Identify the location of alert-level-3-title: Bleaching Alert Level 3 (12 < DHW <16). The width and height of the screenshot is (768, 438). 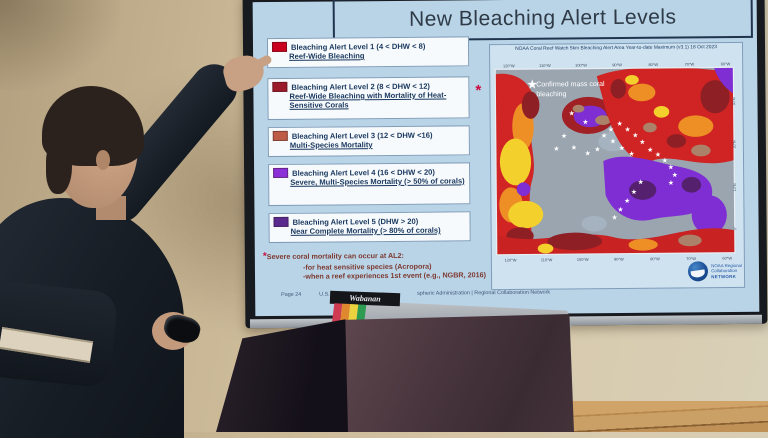
(362, 135).